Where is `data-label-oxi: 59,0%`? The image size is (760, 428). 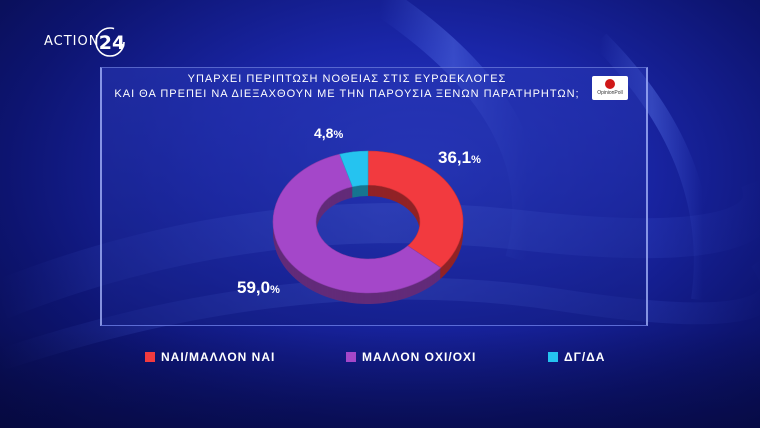 data-label-oxi: 59,0% is located at coordinates (258, 288).